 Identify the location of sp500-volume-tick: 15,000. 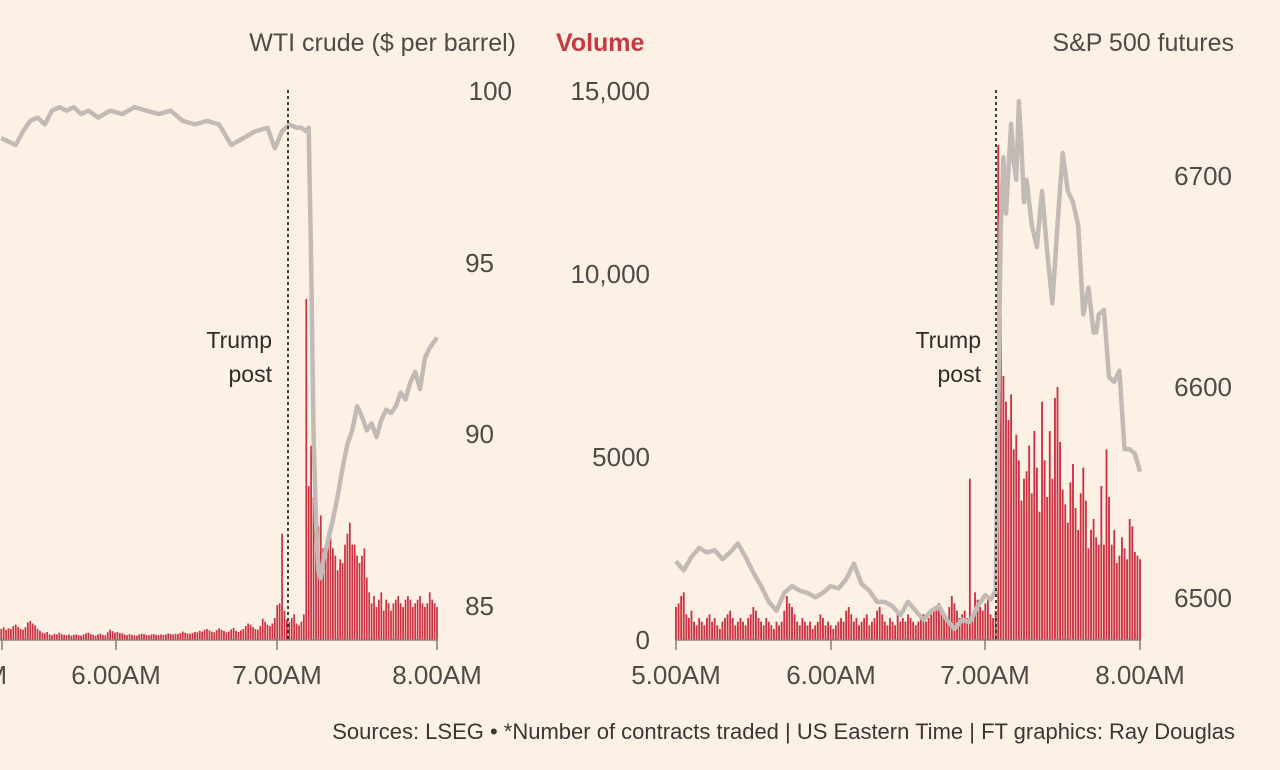
(610, 91).